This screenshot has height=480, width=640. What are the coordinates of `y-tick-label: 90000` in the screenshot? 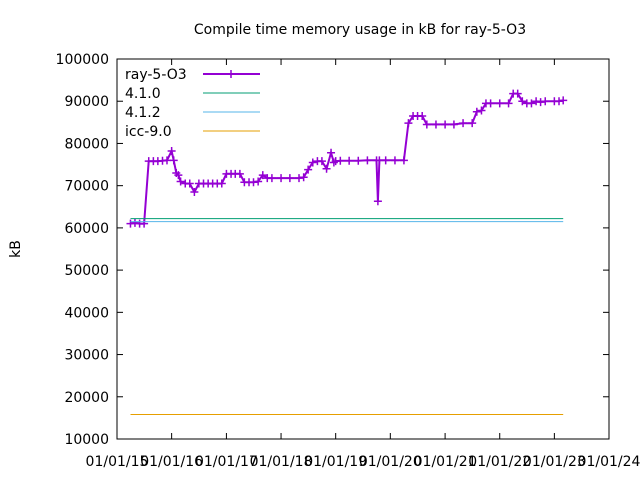 It's located at (86, 102).